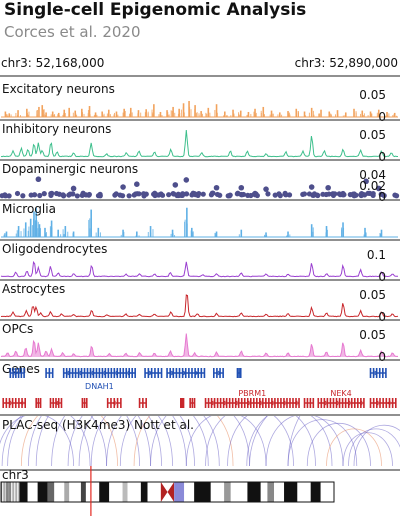 This screenshot has width=400, height=516. I want to click on ideogram-label: chr3, so click(15, 475).